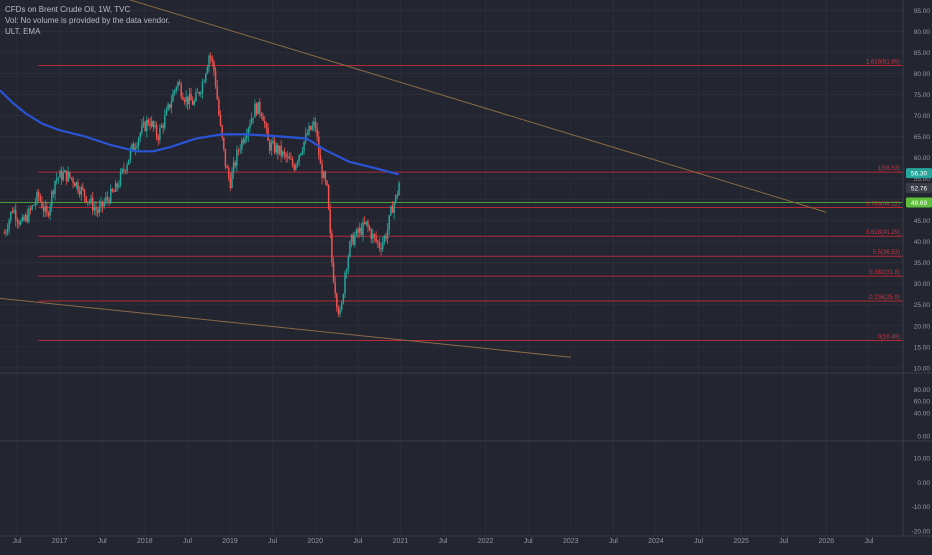 The height and width of the screenshot is (555, 932). What do you see at coordinates (922, 53) in the screenshot?
I see `y-axis-tick-label: 85.00` at bounding box center [922, 53].